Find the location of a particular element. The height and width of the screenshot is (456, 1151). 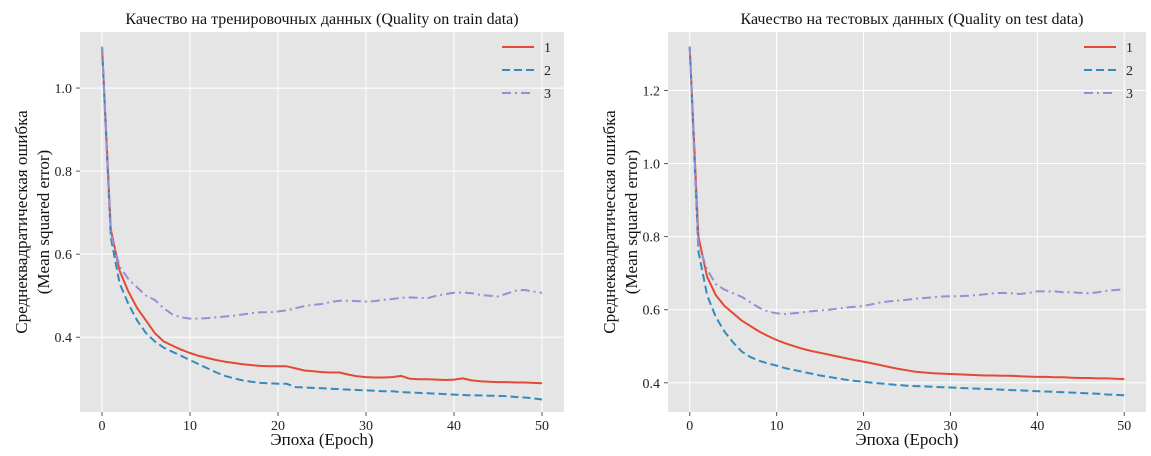

chart-1-y-tick-label: 0.4 is located at coordinates (64, 338).